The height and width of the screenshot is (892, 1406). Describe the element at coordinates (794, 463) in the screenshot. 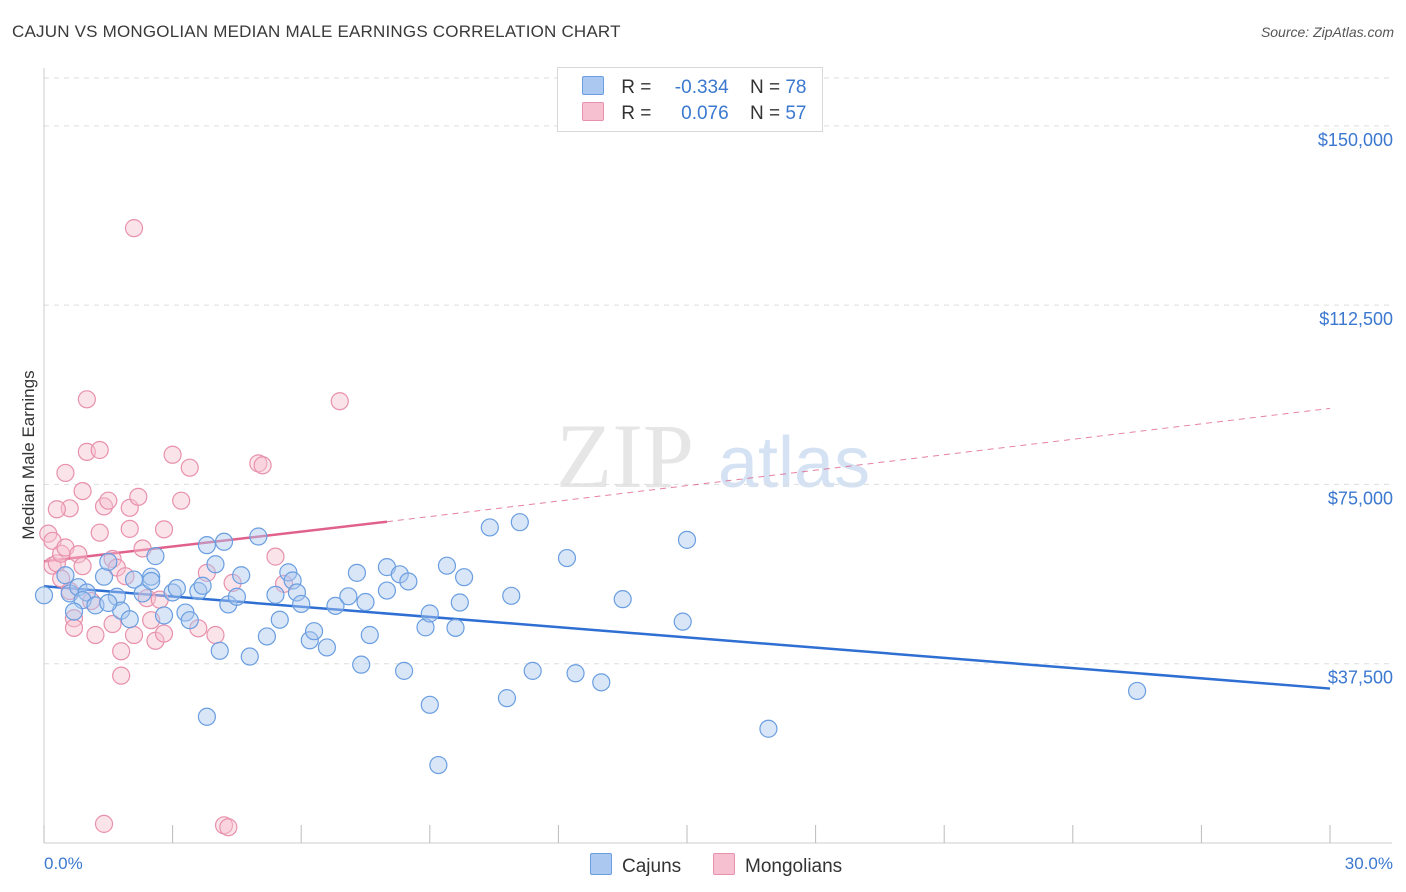

I see `watermark-atlas: atlas` at that location.